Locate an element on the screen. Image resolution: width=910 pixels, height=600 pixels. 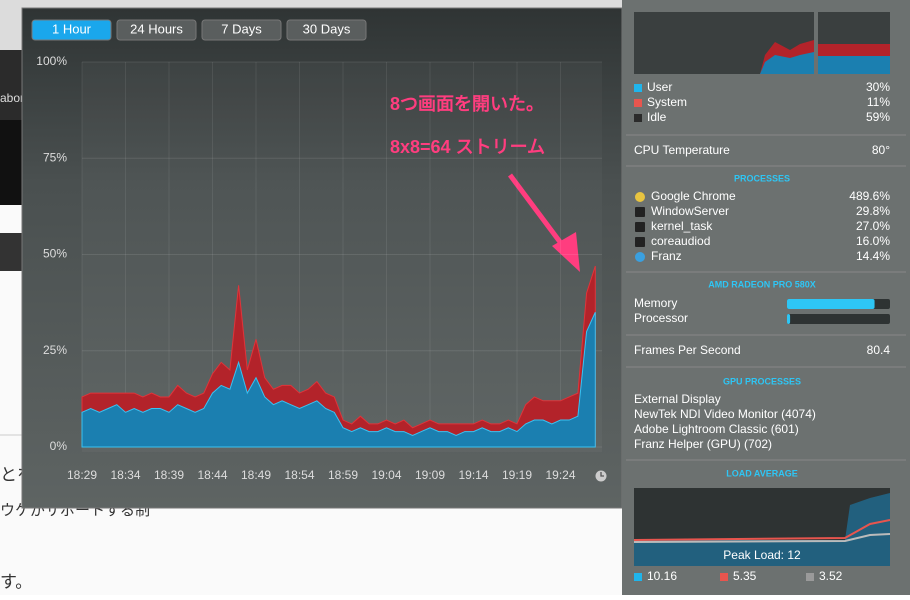
clock-icon is located at coordinates (601, 476).